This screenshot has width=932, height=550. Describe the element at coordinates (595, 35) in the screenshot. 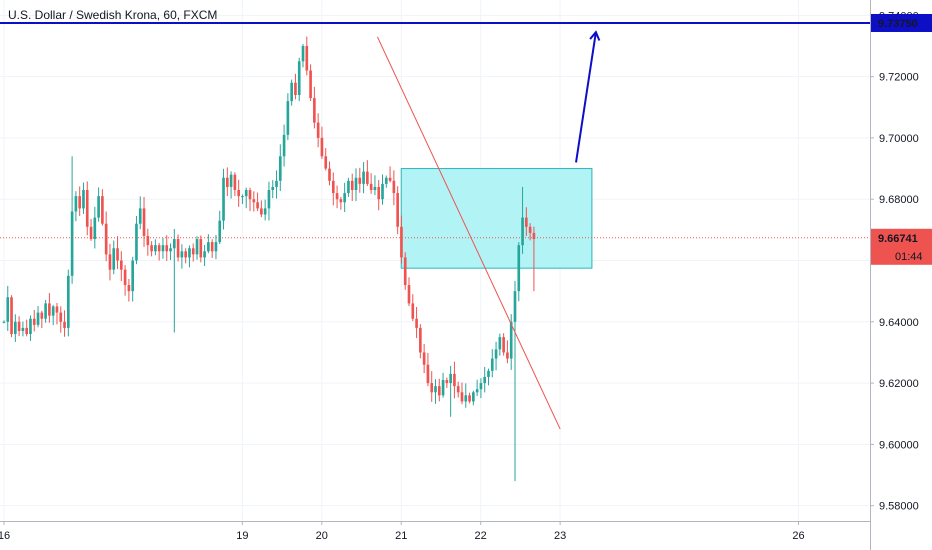

I see `arrow-head` at that location.